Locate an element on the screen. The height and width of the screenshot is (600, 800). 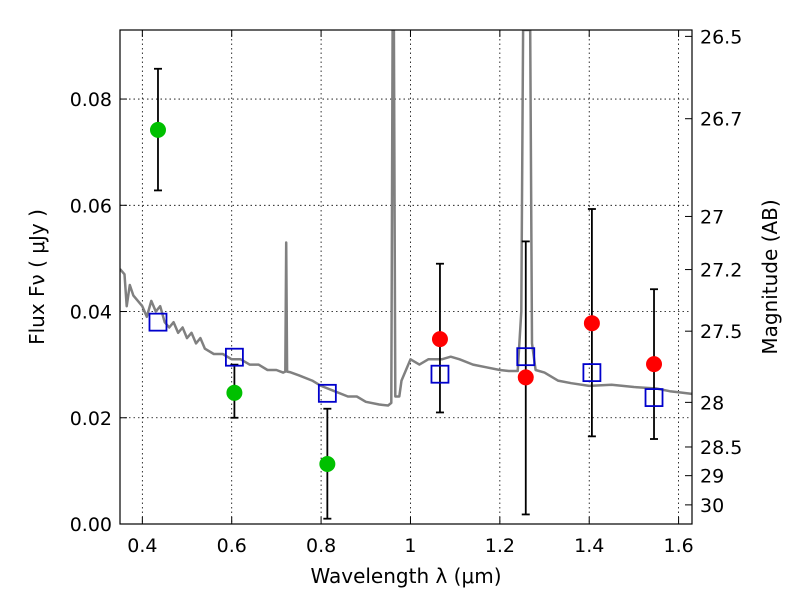
y2-axis-label: Magnitude (AB) is located at coordinates (770, 276).